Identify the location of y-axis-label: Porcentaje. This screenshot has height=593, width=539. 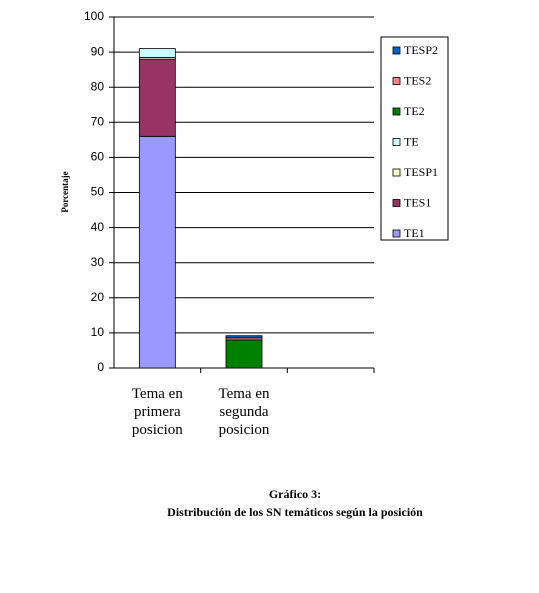
(65, 191).